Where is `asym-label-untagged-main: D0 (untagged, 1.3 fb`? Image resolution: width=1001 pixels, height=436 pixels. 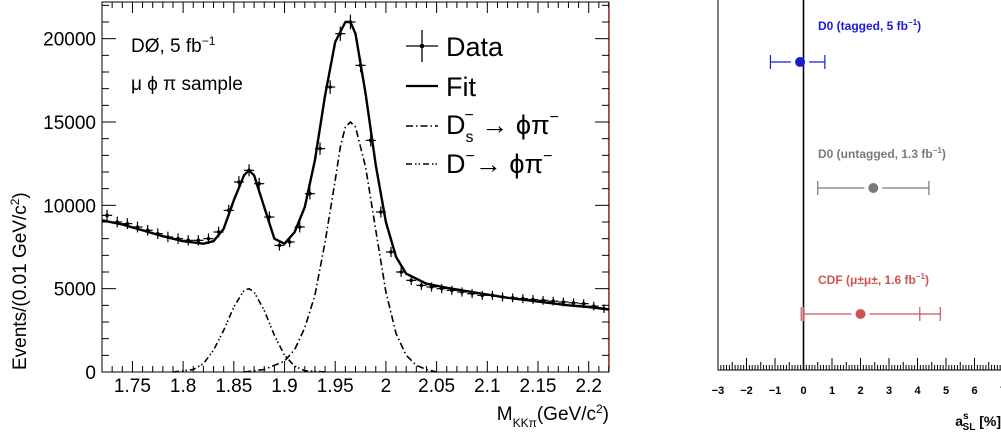 asym-label-untagged-main: D0 (untagged, 1.3 fb is located at coordinates (875, 154).